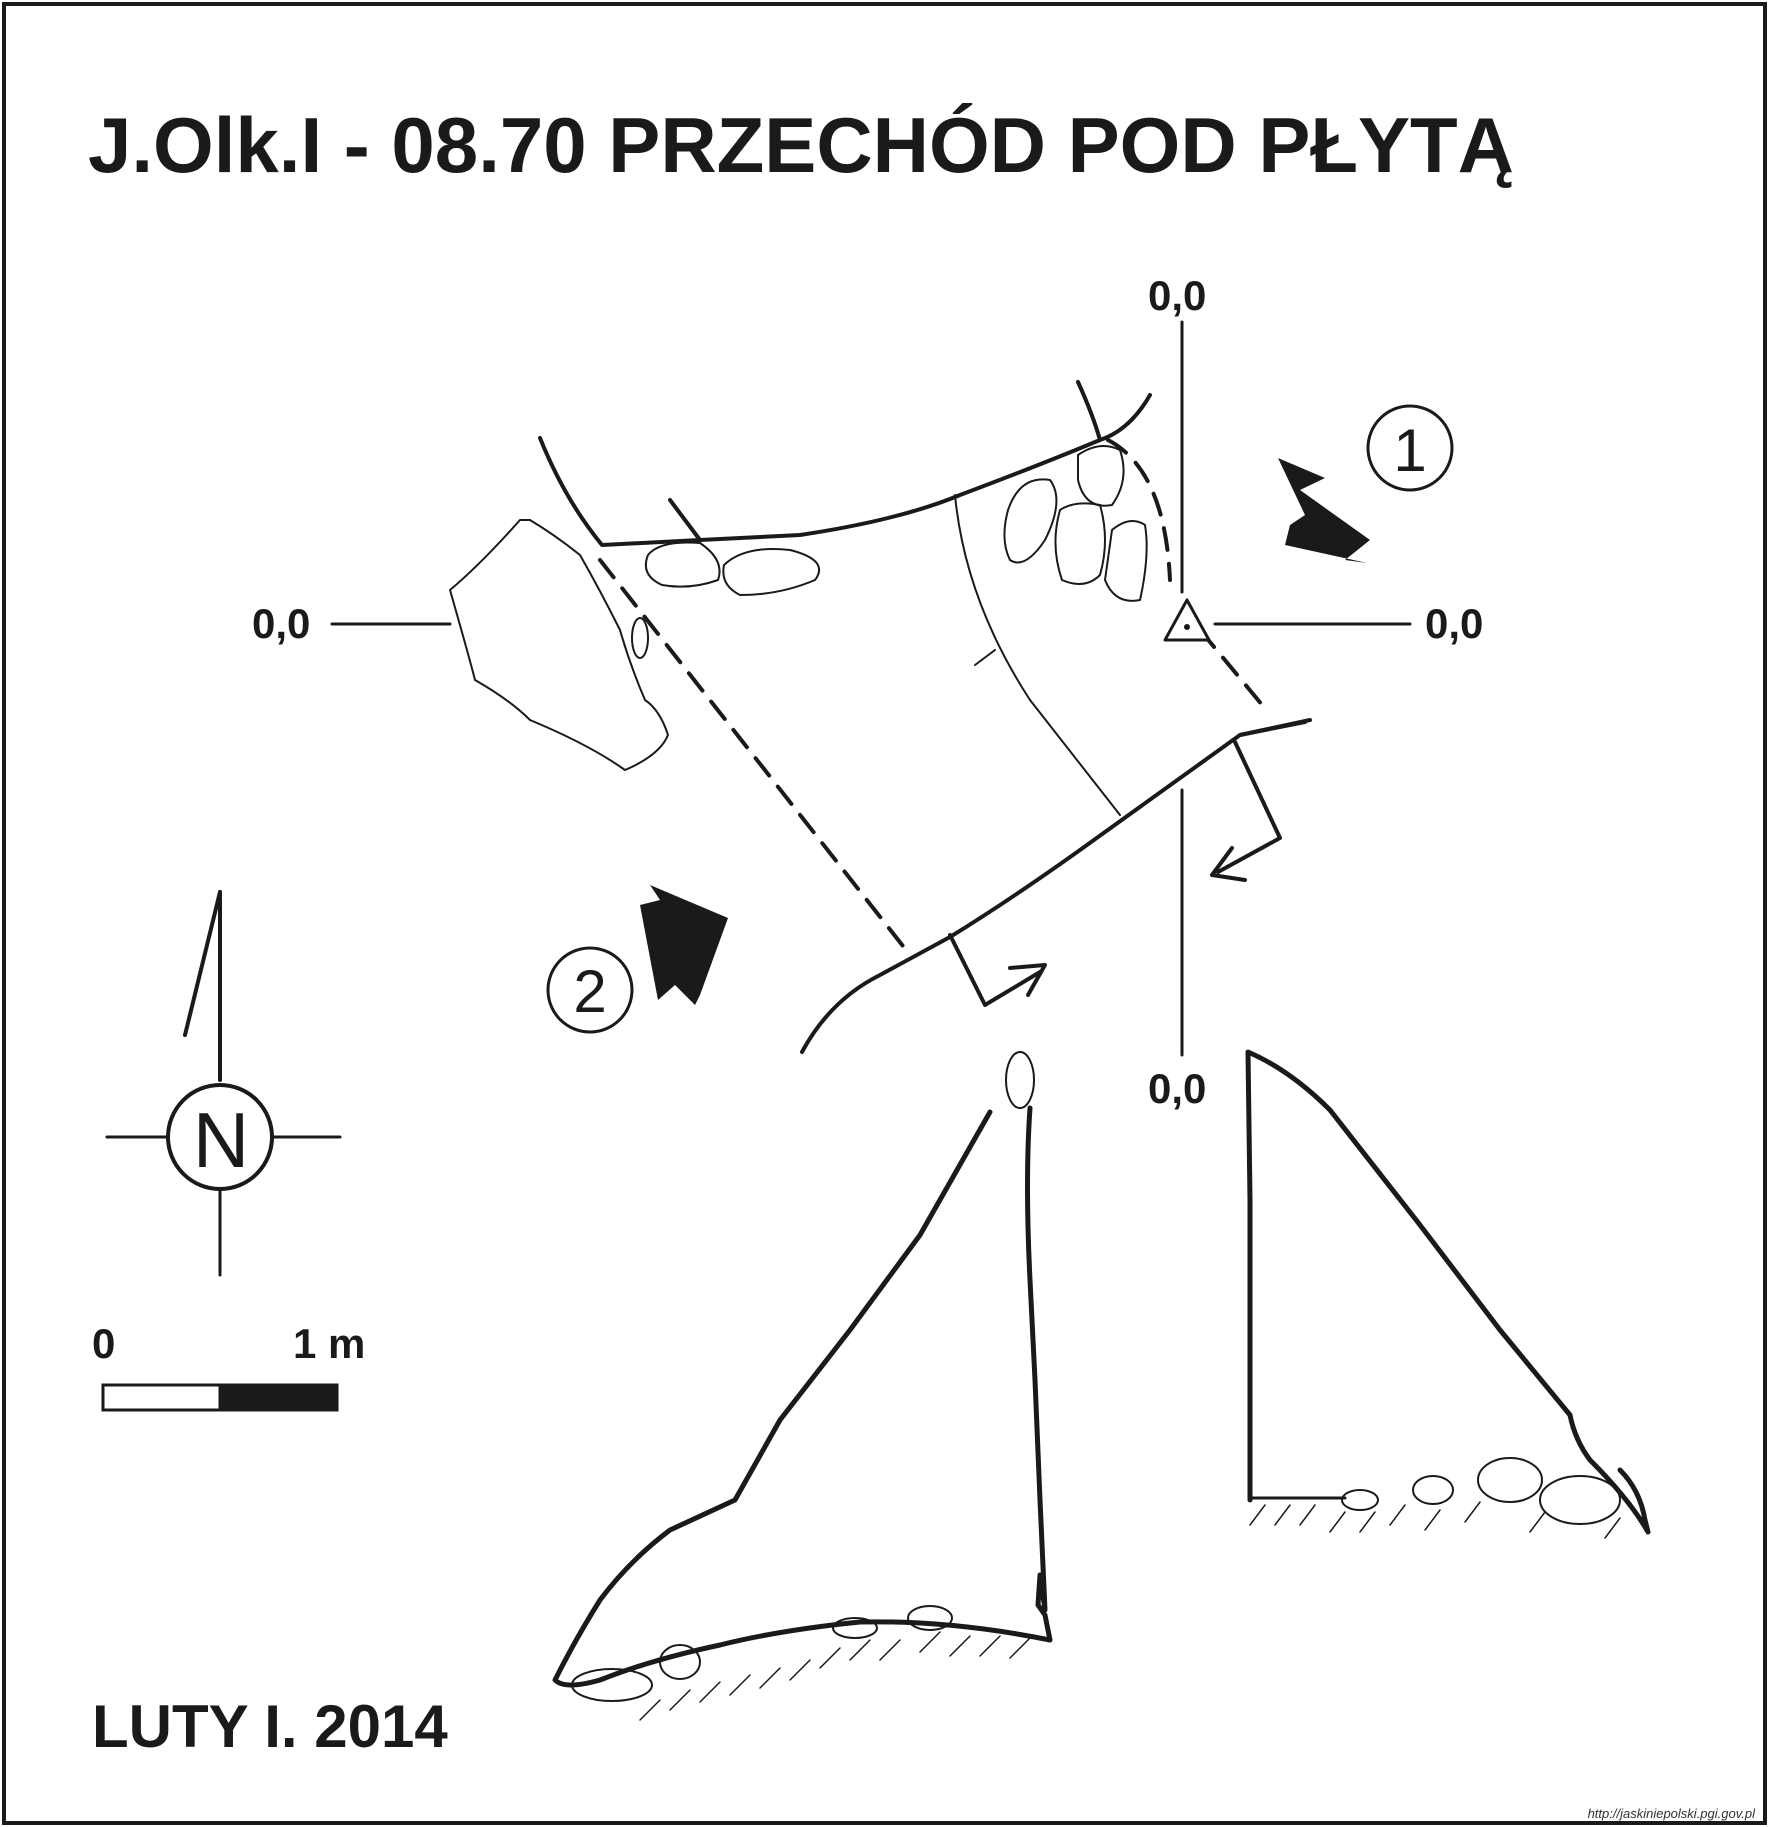 Image resolution: width=1769 pixels, height=1827 pixels. I want to click on cave-wall-bottom, so click(1056, 886).